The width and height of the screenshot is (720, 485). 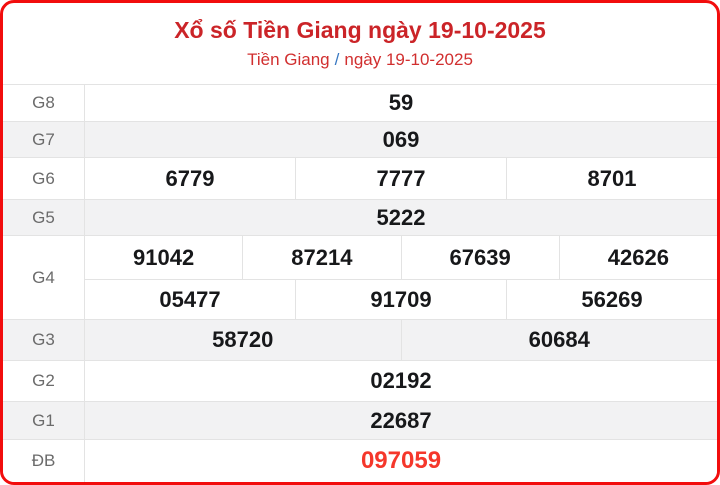 I want to click on prize-value-g4-7: 56269, so click(x=611, y=299).